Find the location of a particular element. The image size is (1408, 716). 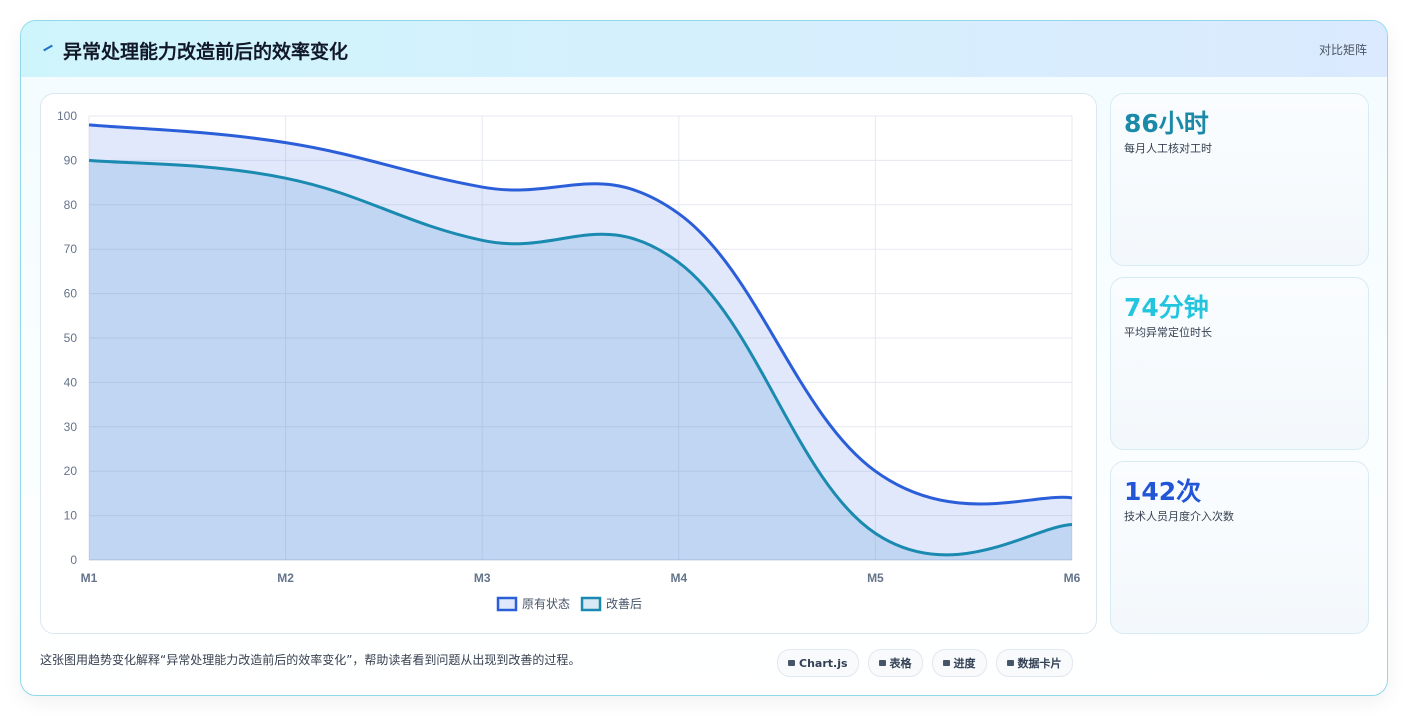

header-tag: 对比矩阵 is located at coordinates (1342, 50).